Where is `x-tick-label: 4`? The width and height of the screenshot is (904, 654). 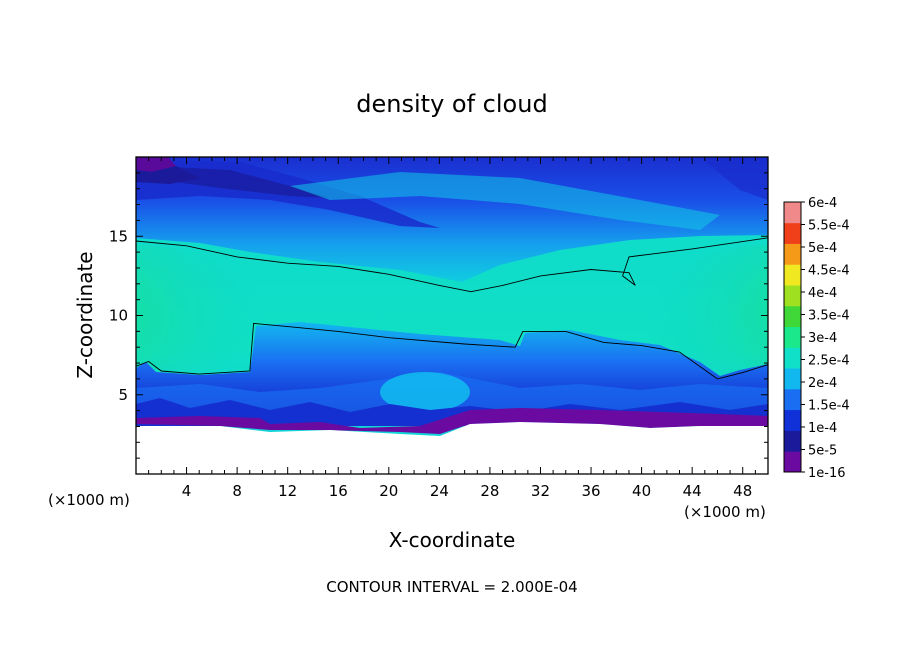
x-tick-label: 4 is located at coordinates (187, 491).